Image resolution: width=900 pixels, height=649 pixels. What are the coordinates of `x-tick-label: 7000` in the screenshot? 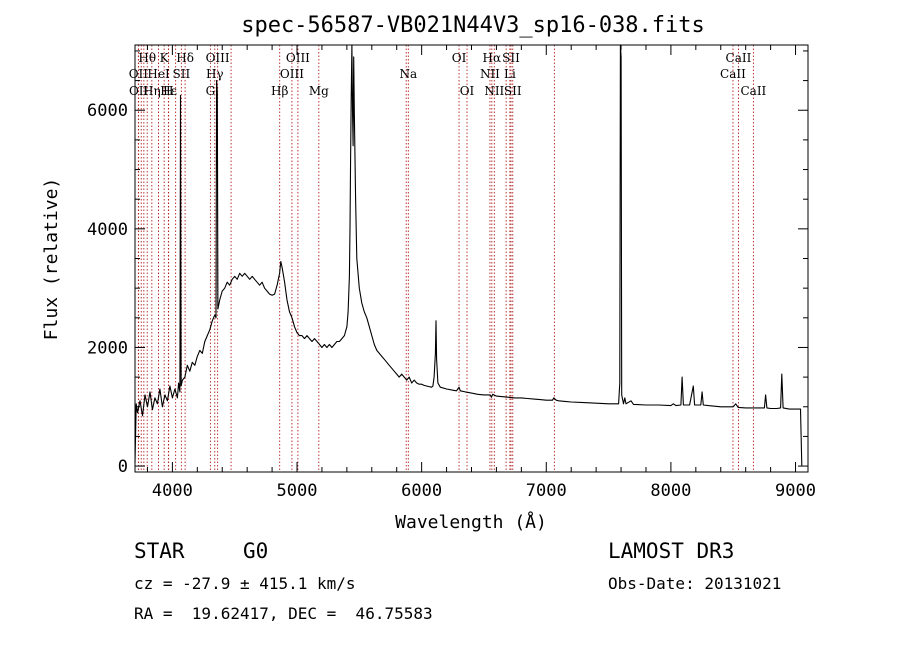 It's located at (546, 491).